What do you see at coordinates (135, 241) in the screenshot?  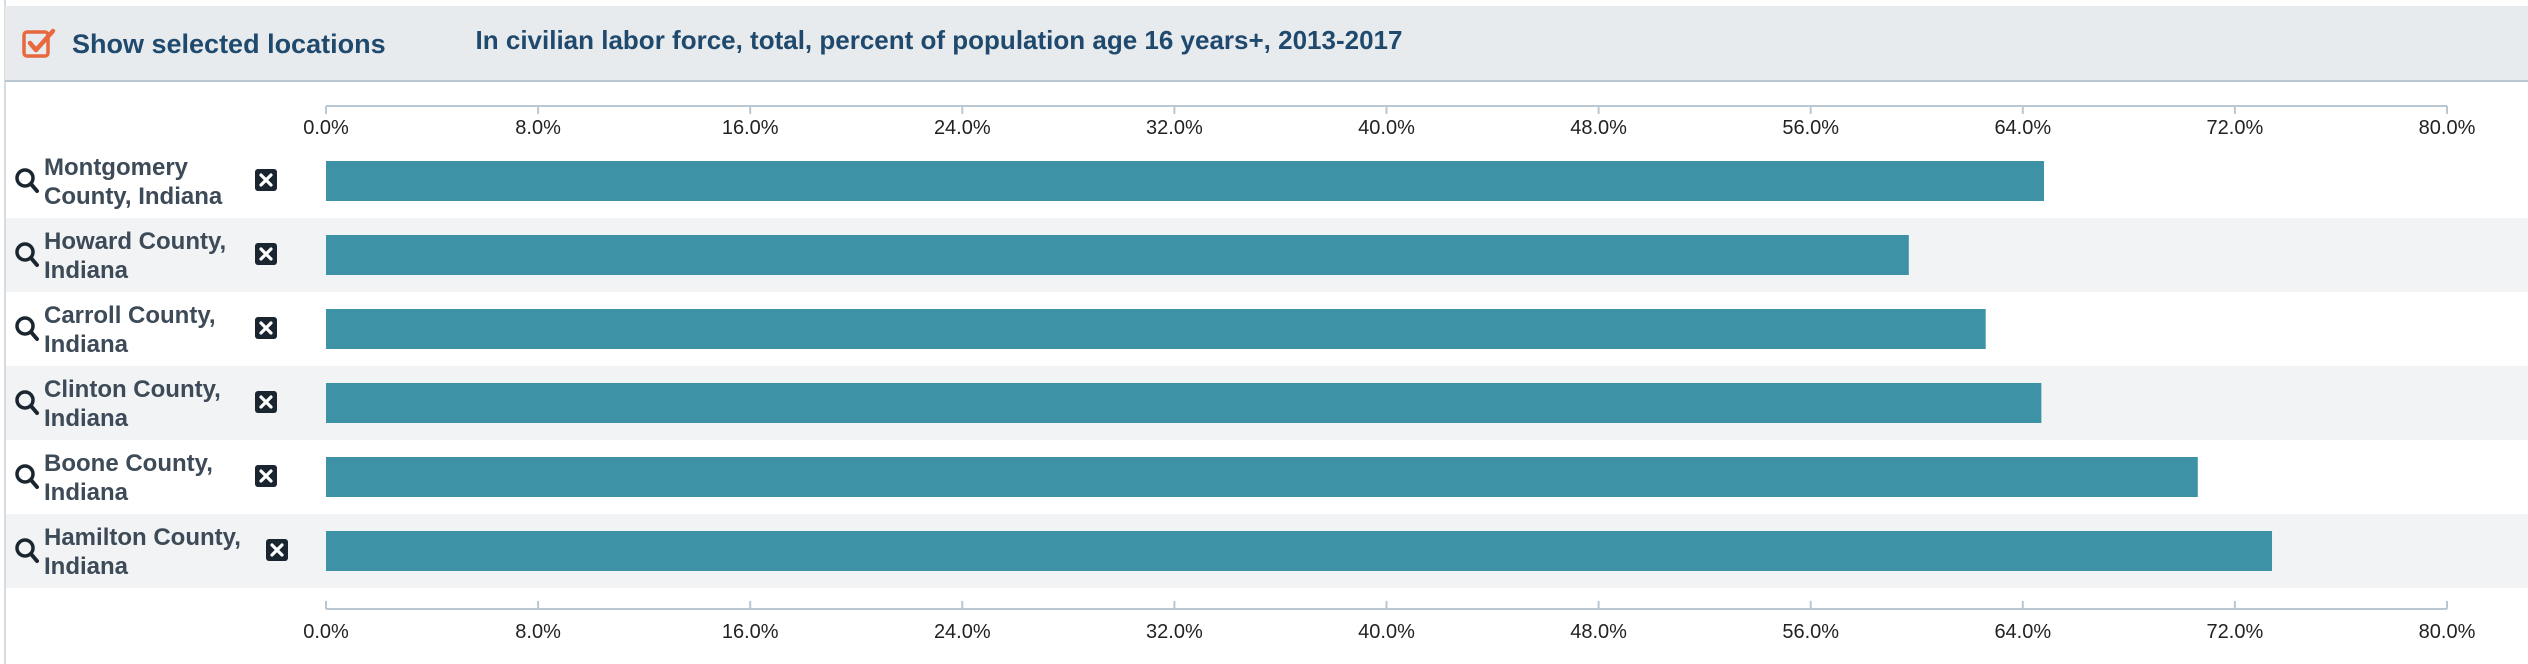 I see `row-label-line: Howard County,` at bounding box center [135, 241].